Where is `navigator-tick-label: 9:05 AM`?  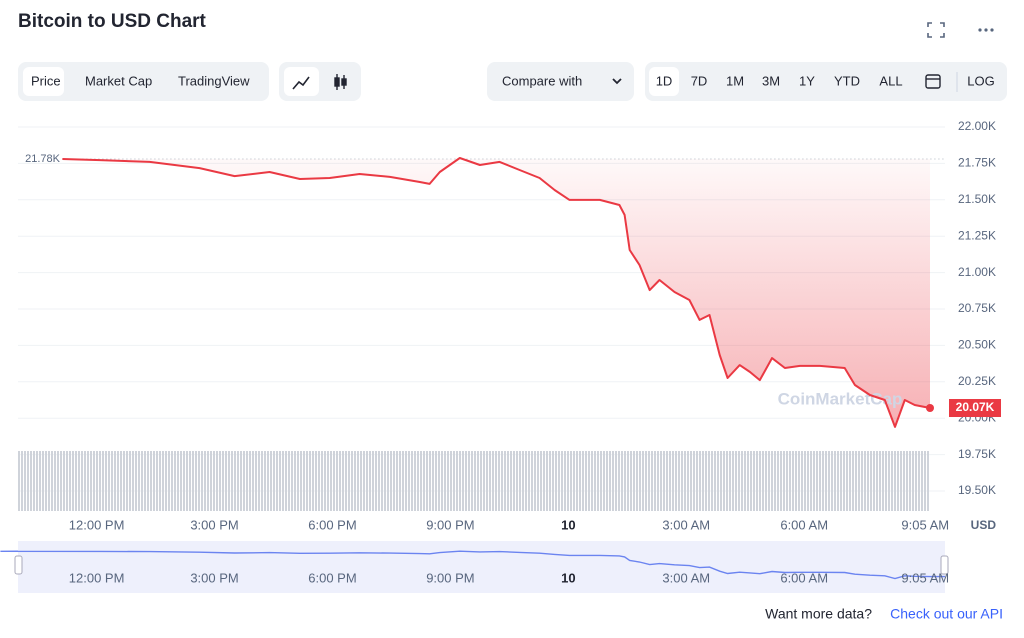
navigator-tick-label: 9:05 AM is located at coordinates (925, 577).